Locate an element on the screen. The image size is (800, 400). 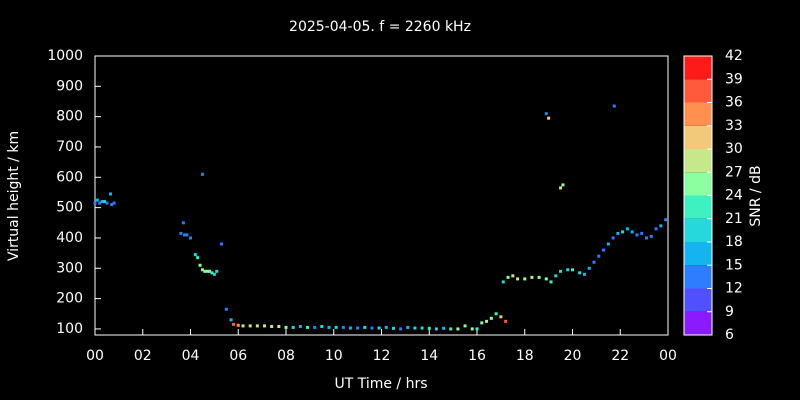
x-tick-label: 04 is located at coordinates (191, 356).